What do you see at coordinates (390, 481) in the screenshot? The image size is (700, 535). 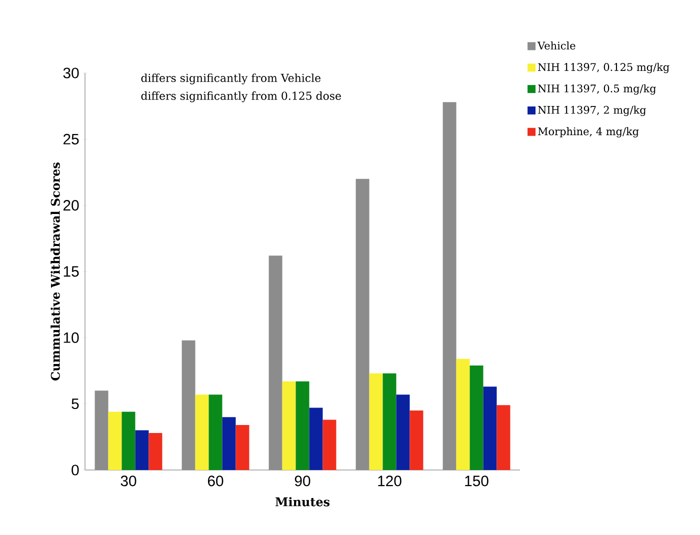 I see `x-tick-label: 120` at bounding box center [390, 481].